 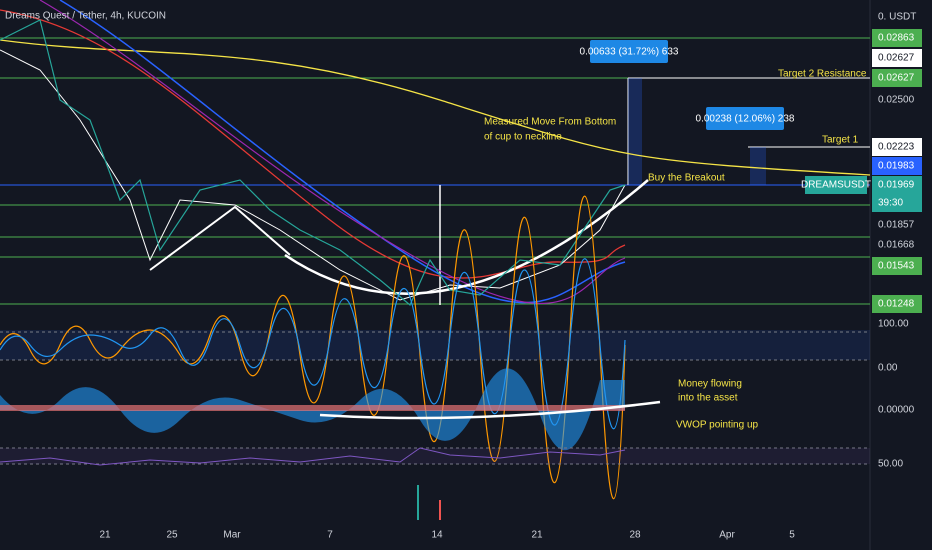 What do you see at coordinates (232, 535) in the screenshot?
I see `time-label: Mar` at bounding box center [232, 535].